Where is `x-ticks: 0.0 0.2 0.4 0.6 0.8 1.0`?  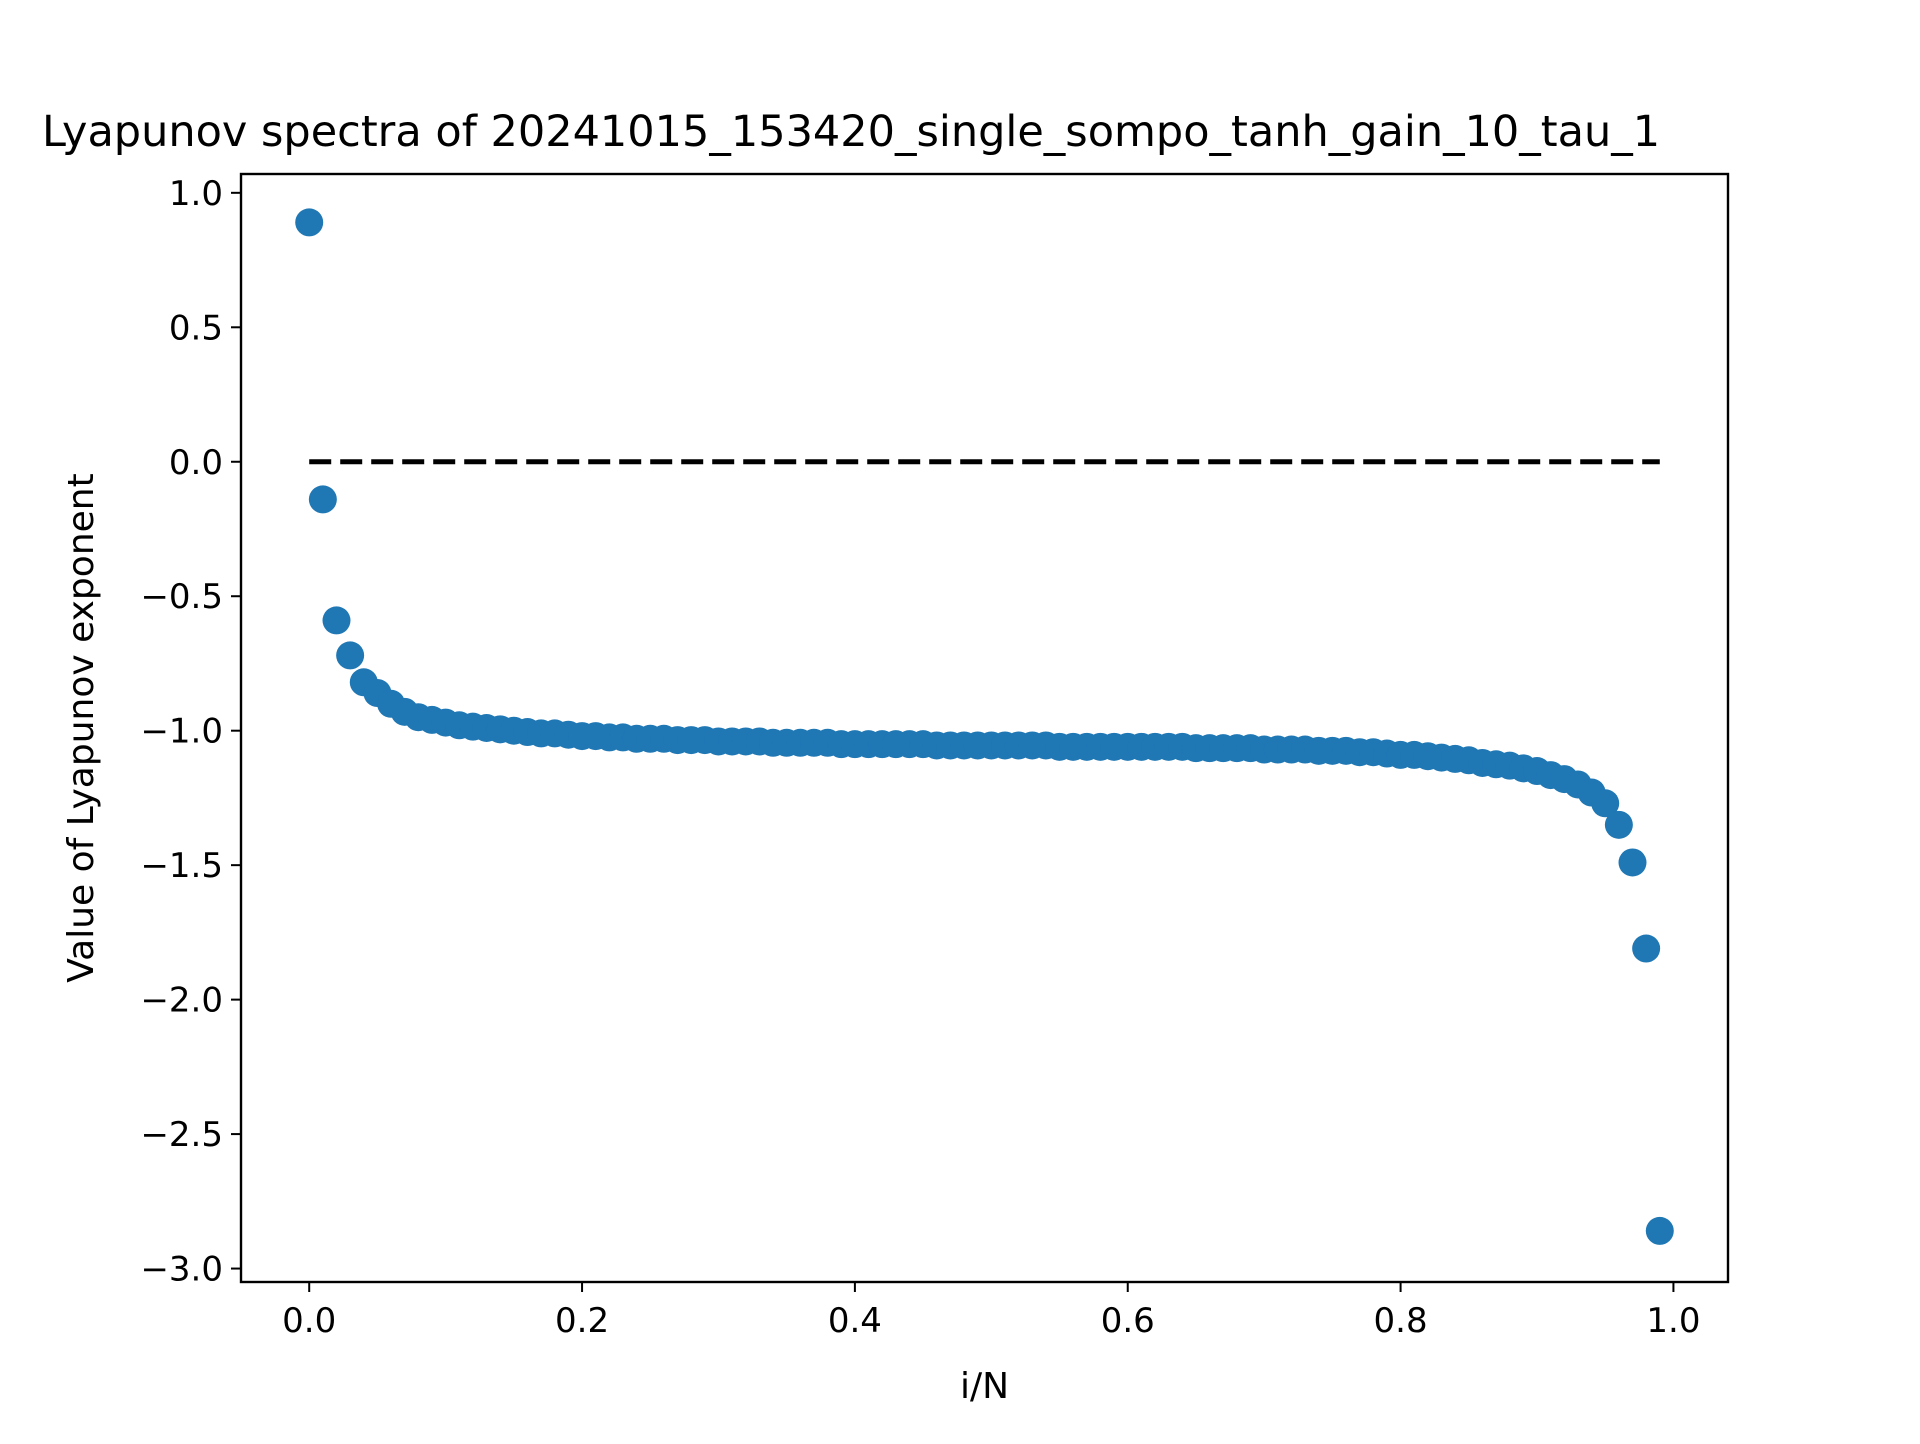 x-ticks: 0.0 0.2 0.4 0.6 0.8 1.0 is located at coordinates (991, 1311).